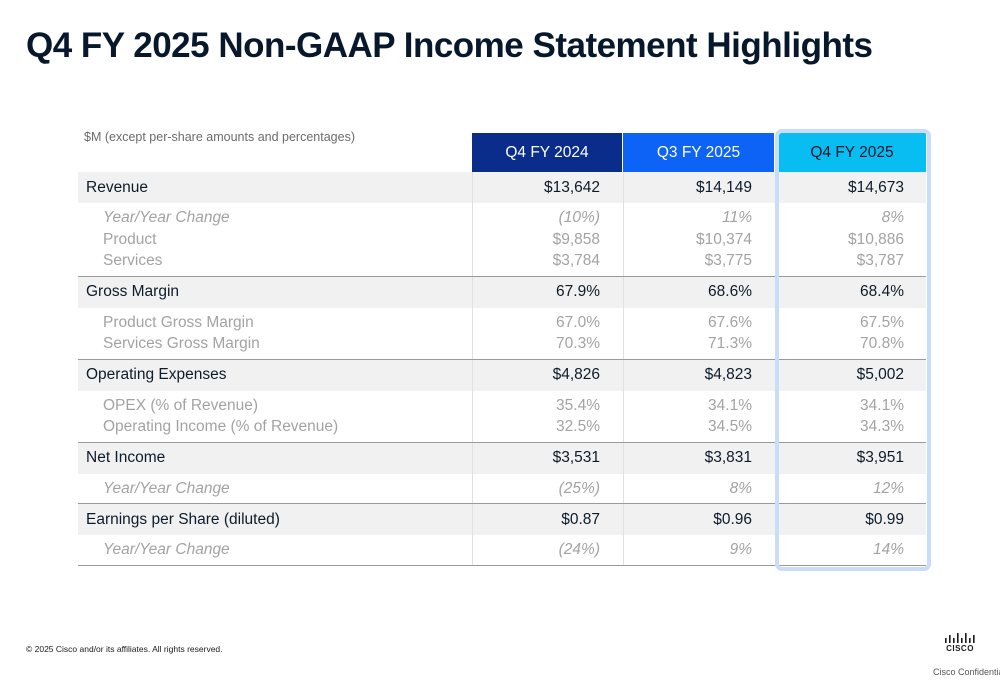  I want to click on row-value-cell: $14,673, so click(852, 187).